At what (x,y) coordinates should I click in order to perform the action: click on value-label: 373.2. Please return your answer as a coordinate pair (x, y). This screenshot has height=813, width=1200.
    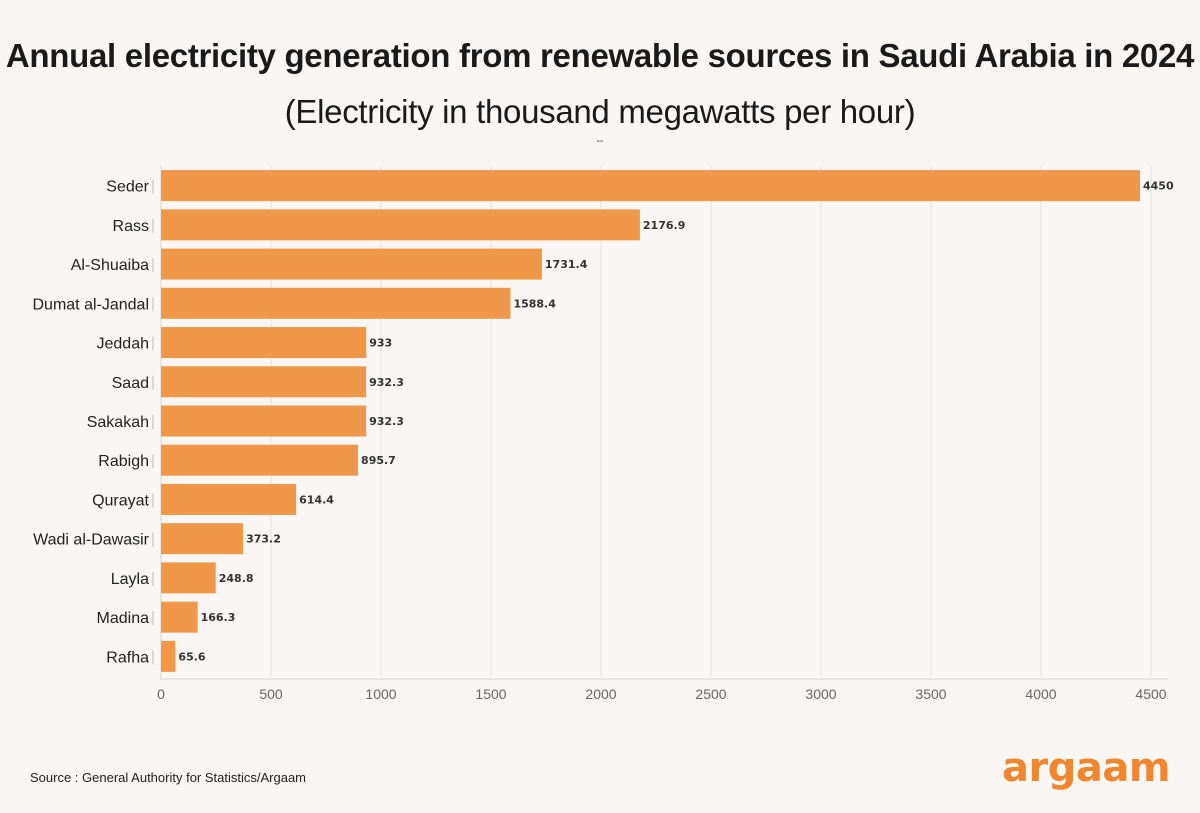
    Looking at the image, I should click on (263, 539).